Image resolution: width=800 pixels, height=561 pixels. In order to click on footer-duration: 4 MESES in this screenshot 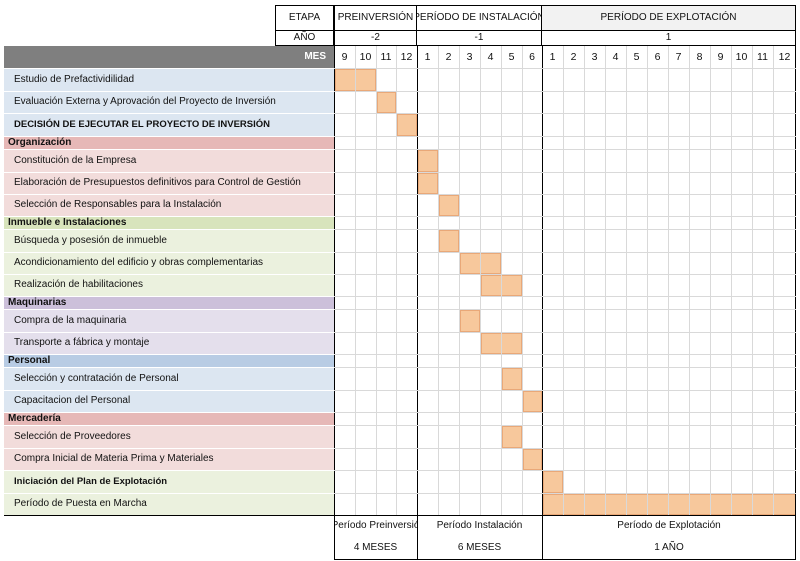, I will do `click(375, 547)`.